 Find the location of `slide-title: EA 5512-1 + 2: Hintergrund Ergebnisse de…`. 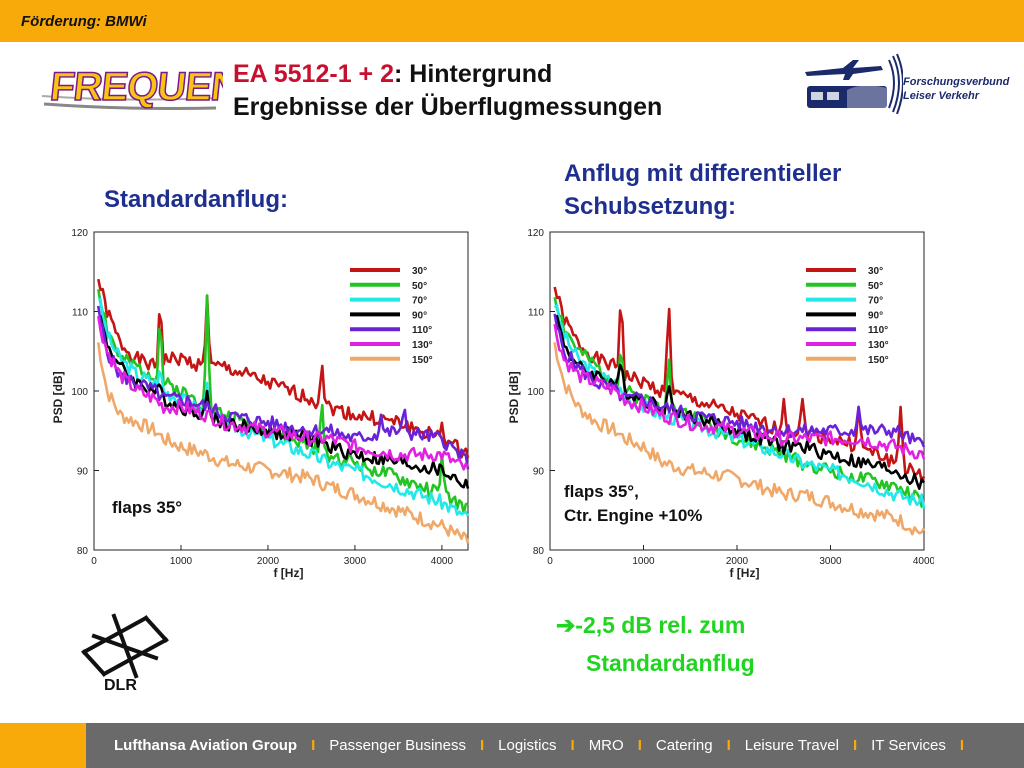

slide-title: EA 5512-1 + 2: Hintergrund Ergebnisse de… is located at coordinates (447, 91).